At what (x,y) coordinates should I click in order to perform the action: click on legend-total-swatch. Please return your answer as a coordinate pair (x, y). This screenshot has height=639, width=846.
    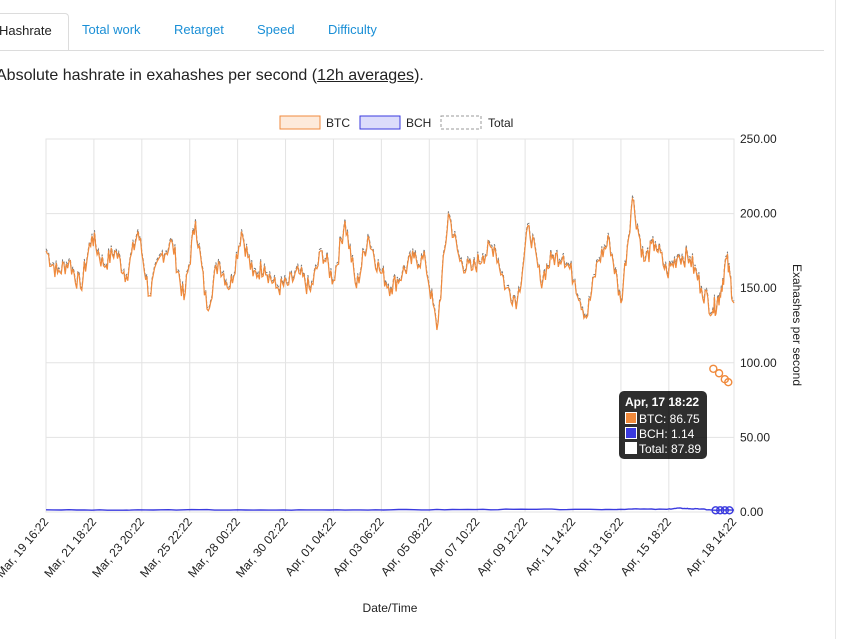
    Looking at the image, I should click on (461, 122).